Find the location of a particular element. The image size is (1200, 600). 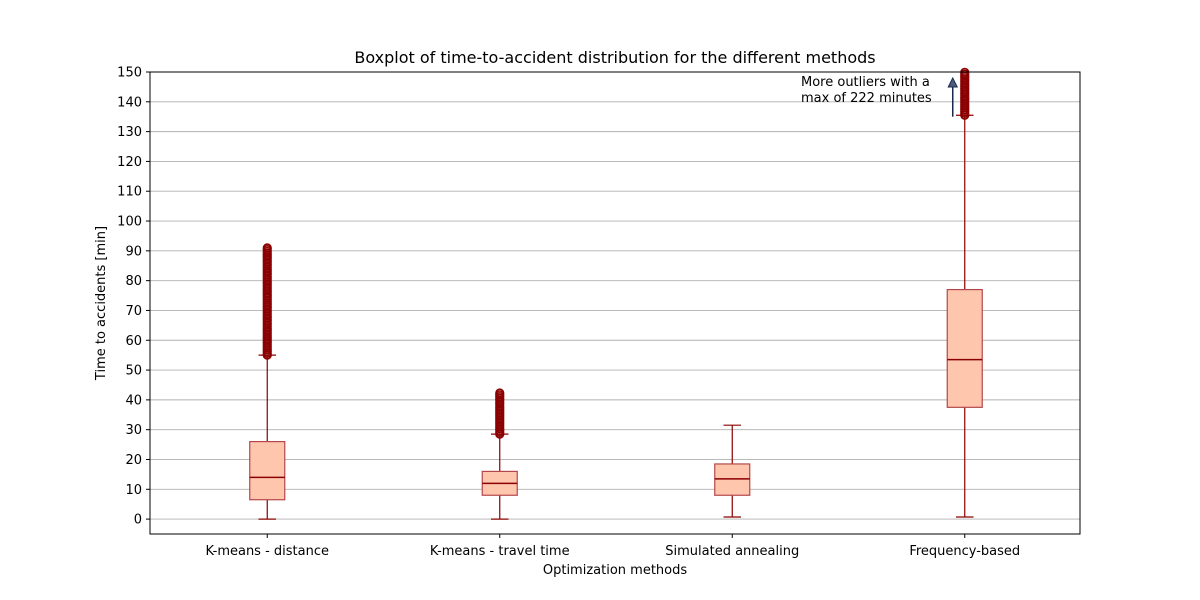

y-tick-label: 70 is located at coordinates (133, 311).